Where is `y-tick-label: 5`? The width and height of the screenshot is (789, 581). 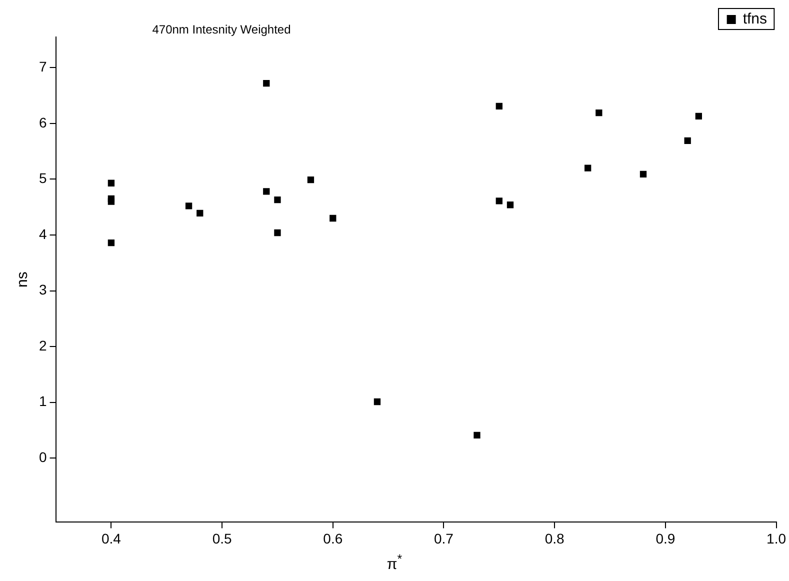
y-tick-label: 5 is located at coordinates (42, 178).